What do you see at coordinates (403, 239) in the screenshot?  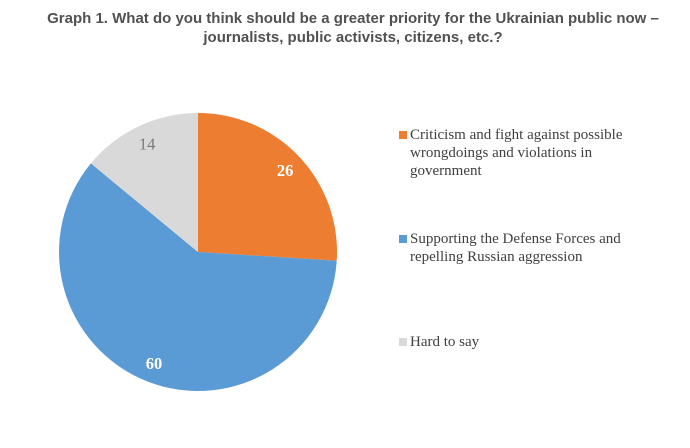 I see `legend-swatch-blue-icon` at bounding box center [403, 239].